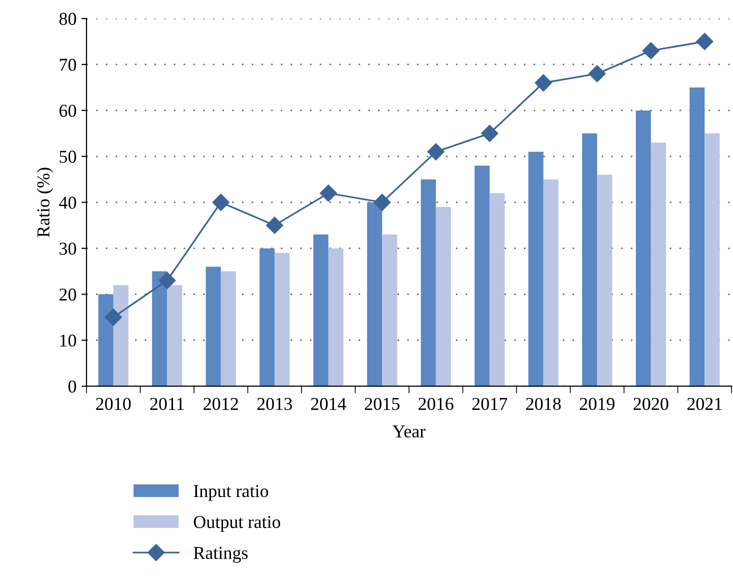 This screenshot has height=579, width=733. I want to click on legend-label: Ratings, so click(221, 554).